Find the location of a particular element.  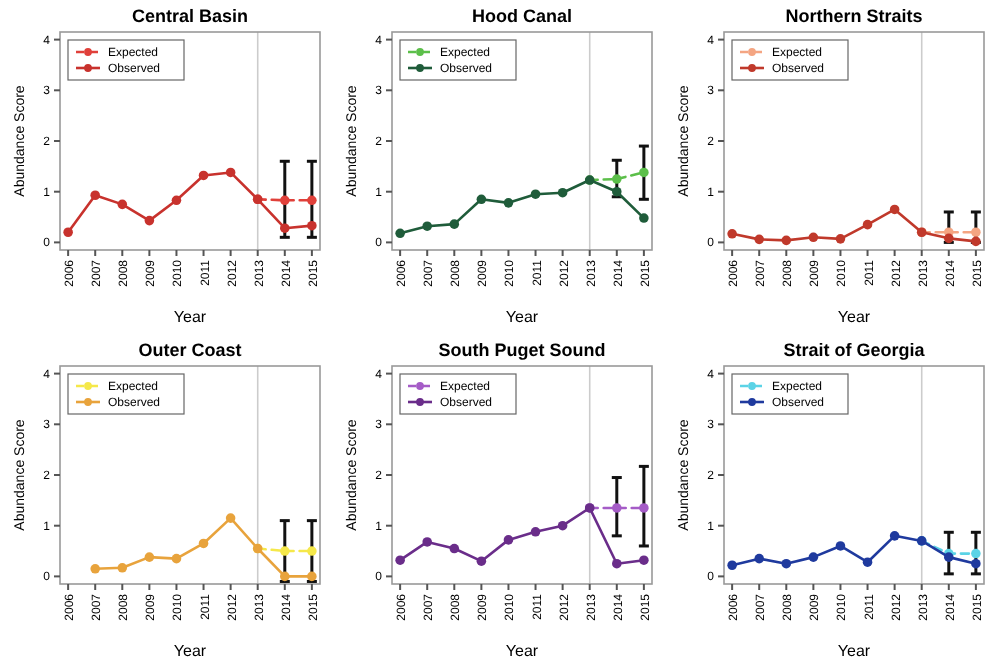

chart-title: Central Basin is located at coordinates (190, 16).